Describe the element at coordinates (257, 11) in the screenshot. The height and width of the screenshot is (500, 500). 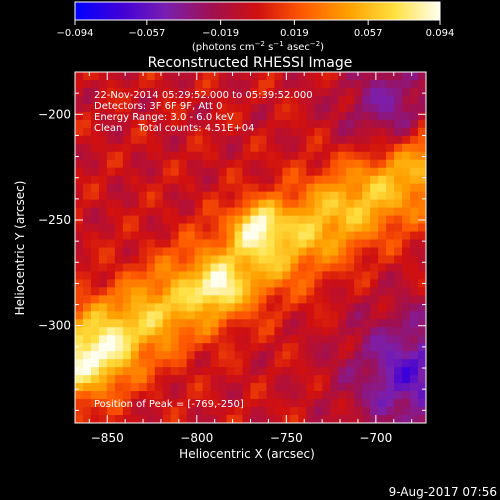
I see `colorbar-gradient` at that location.